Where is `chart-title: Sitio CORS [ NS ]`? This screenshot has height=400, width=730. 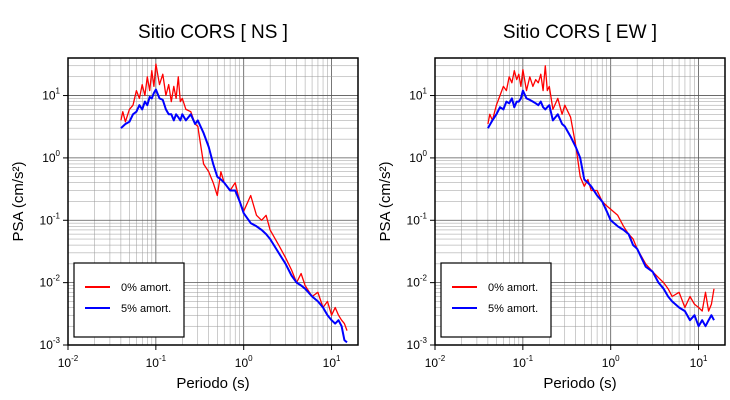 chart-title: Sitio CORS [ NS ] is located at coordinates (213, 32).